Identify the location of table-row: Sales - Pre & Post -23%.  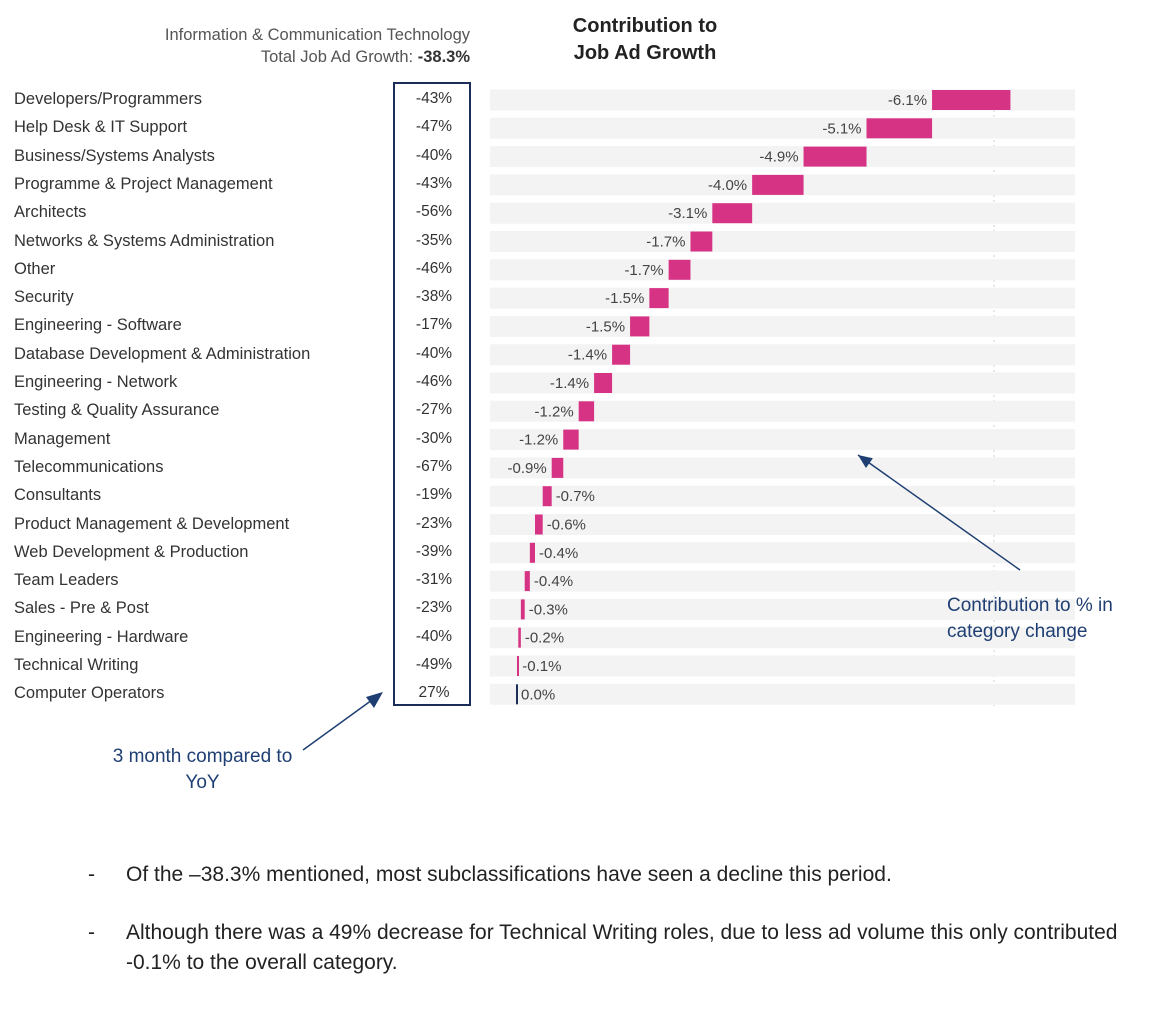
(577, 609).